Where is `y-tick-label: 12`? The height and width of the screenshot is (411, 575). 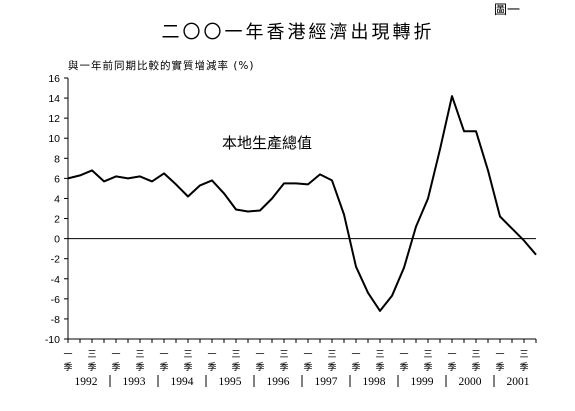
y-tick-label: 12 is located at coordinates (54, 119).